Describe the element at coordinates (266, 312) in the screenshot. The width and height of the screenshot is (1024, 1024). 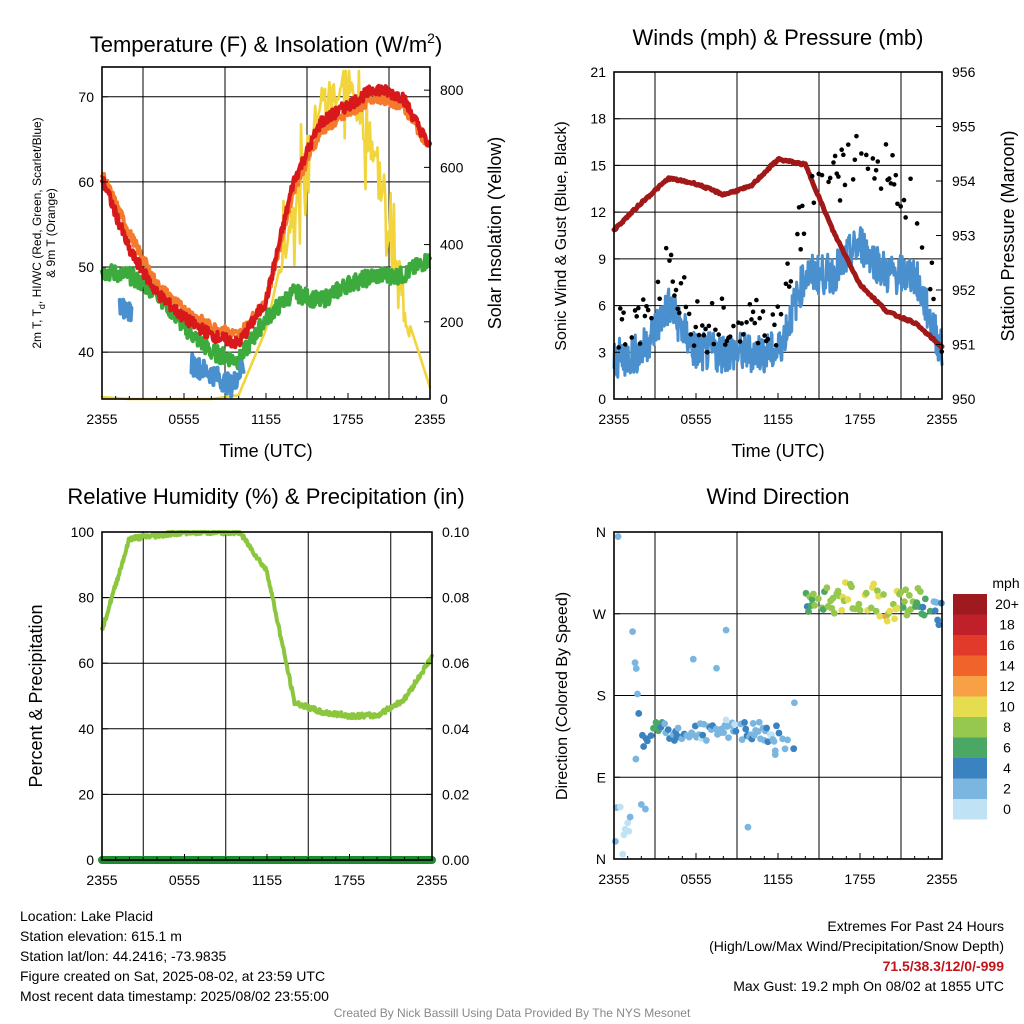
I see `dewpoint-line` at that location.